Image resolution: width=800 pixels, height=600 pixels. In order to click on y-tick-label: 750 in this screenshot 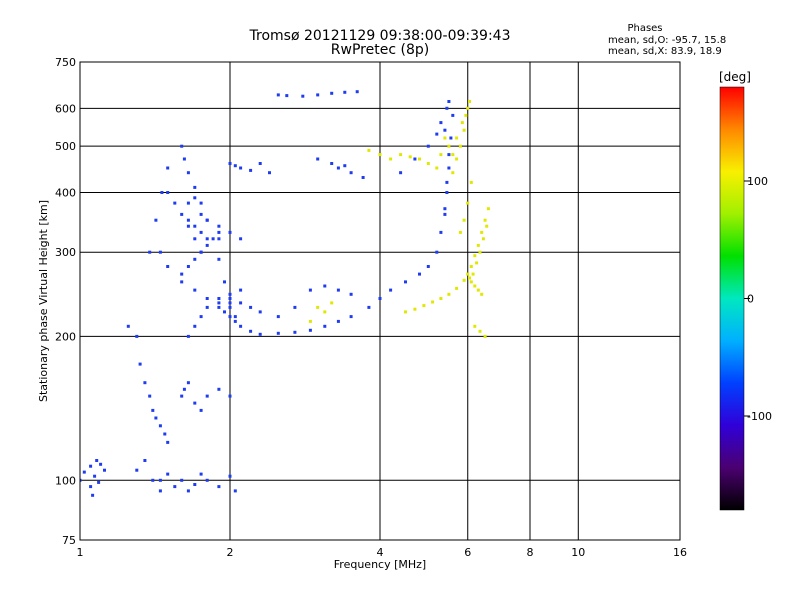, I will do `click(65, 62)`.